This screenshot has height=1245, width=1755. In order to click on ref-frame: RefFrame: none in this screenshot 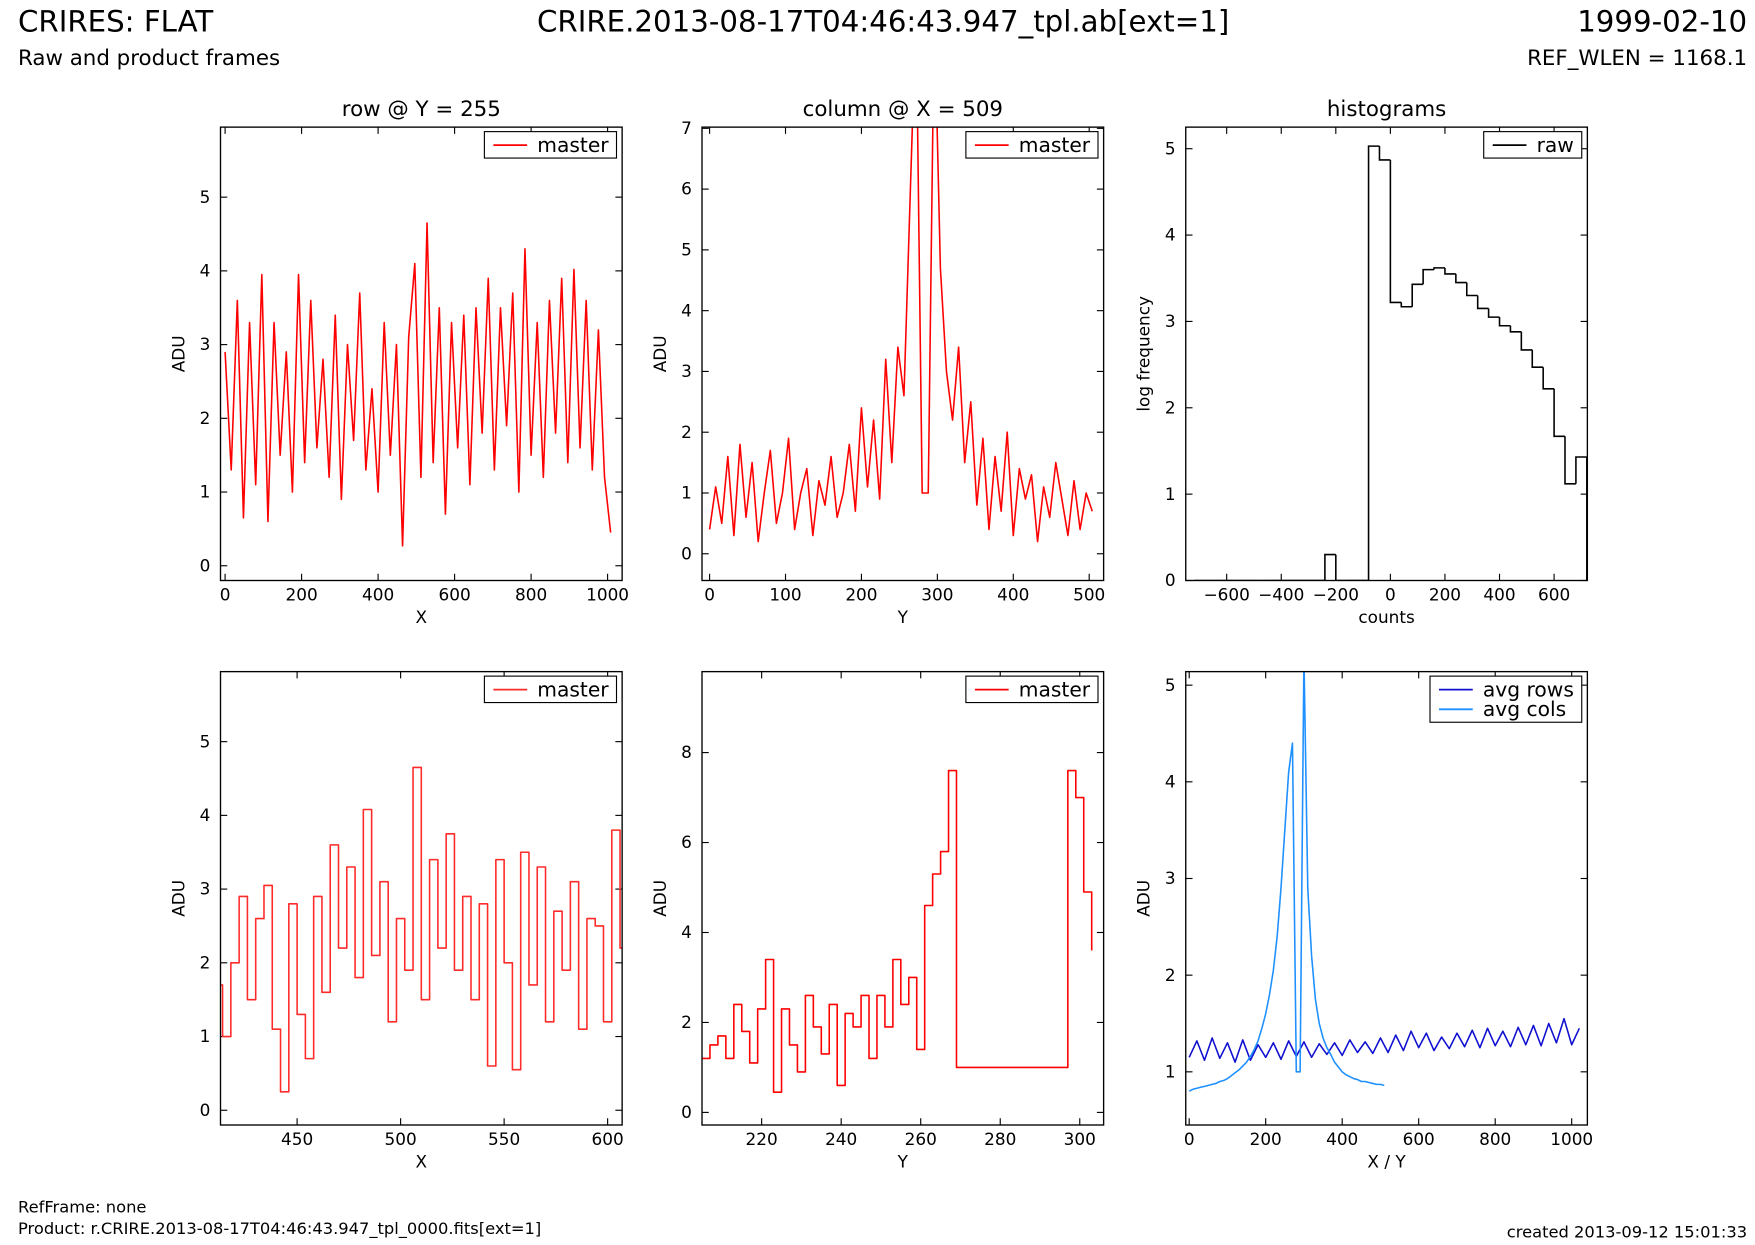, I will do `click(82, 1207)`.